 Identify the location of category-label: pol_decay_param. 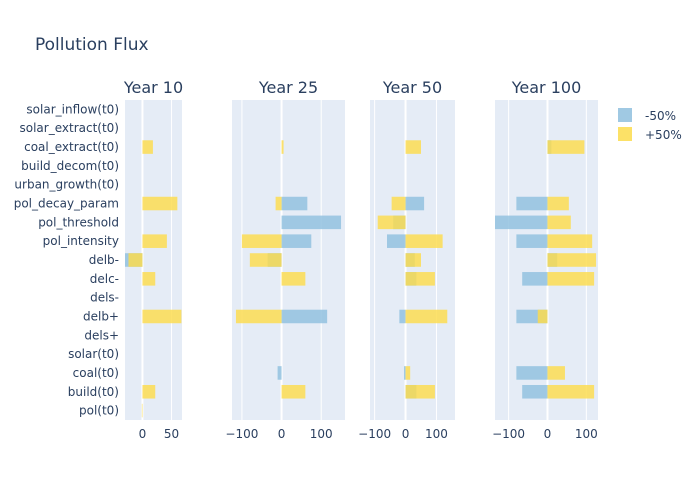
(66, 204).